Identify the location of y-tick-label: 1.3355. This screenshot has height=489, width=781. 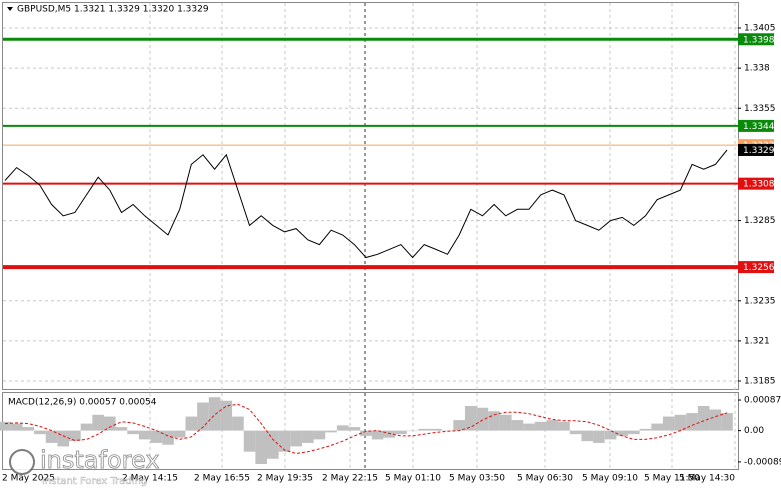
(760, 109).